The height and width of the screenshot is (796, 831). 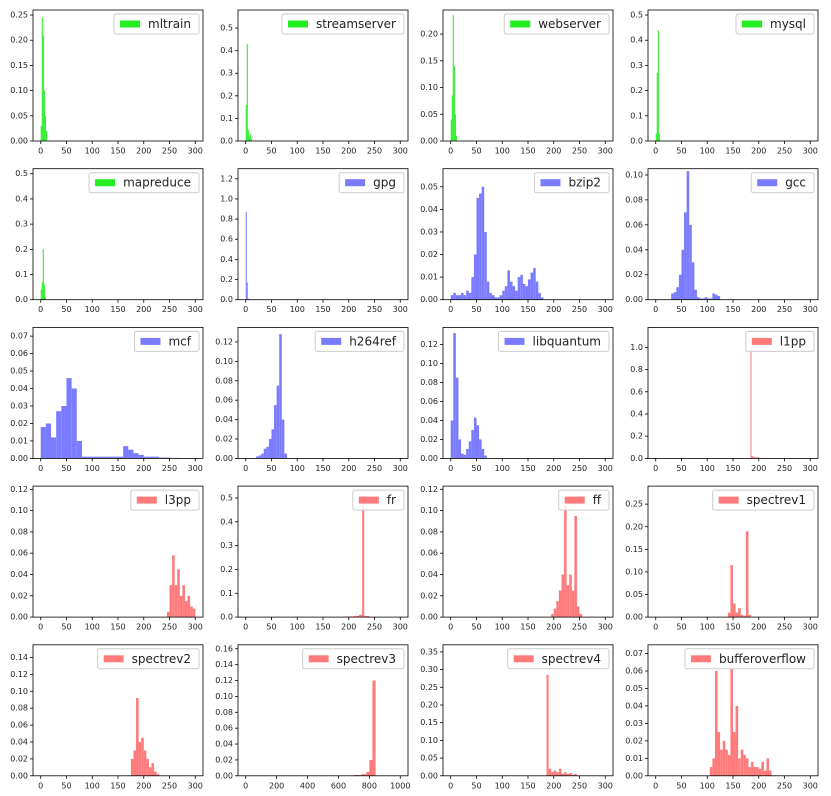 What do you see at coordinates (634, 174) in the screenshot?
I see `y-tick-label: 0.10` at bounding box center [634, 174].